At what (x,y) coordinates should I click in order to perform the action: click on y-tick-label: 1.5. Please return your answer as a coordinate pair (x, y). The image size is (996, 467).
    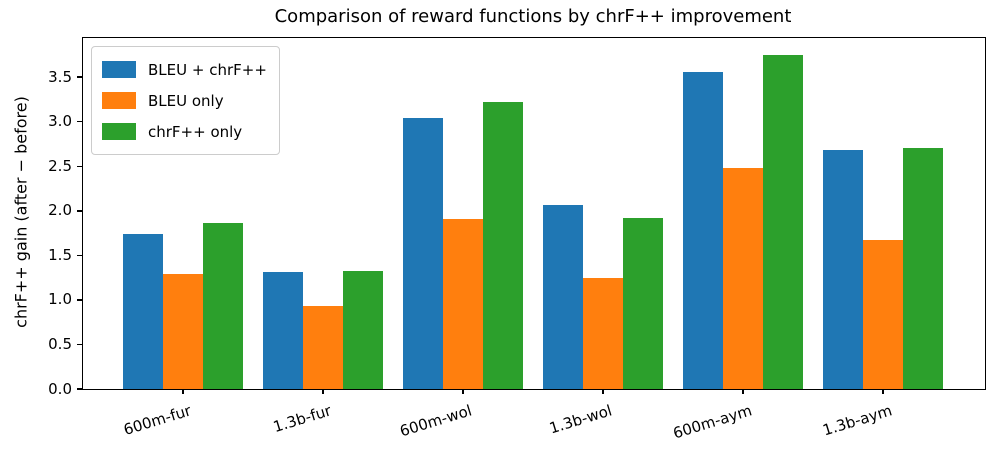
    Looking at the image, I should click on (60, 254).